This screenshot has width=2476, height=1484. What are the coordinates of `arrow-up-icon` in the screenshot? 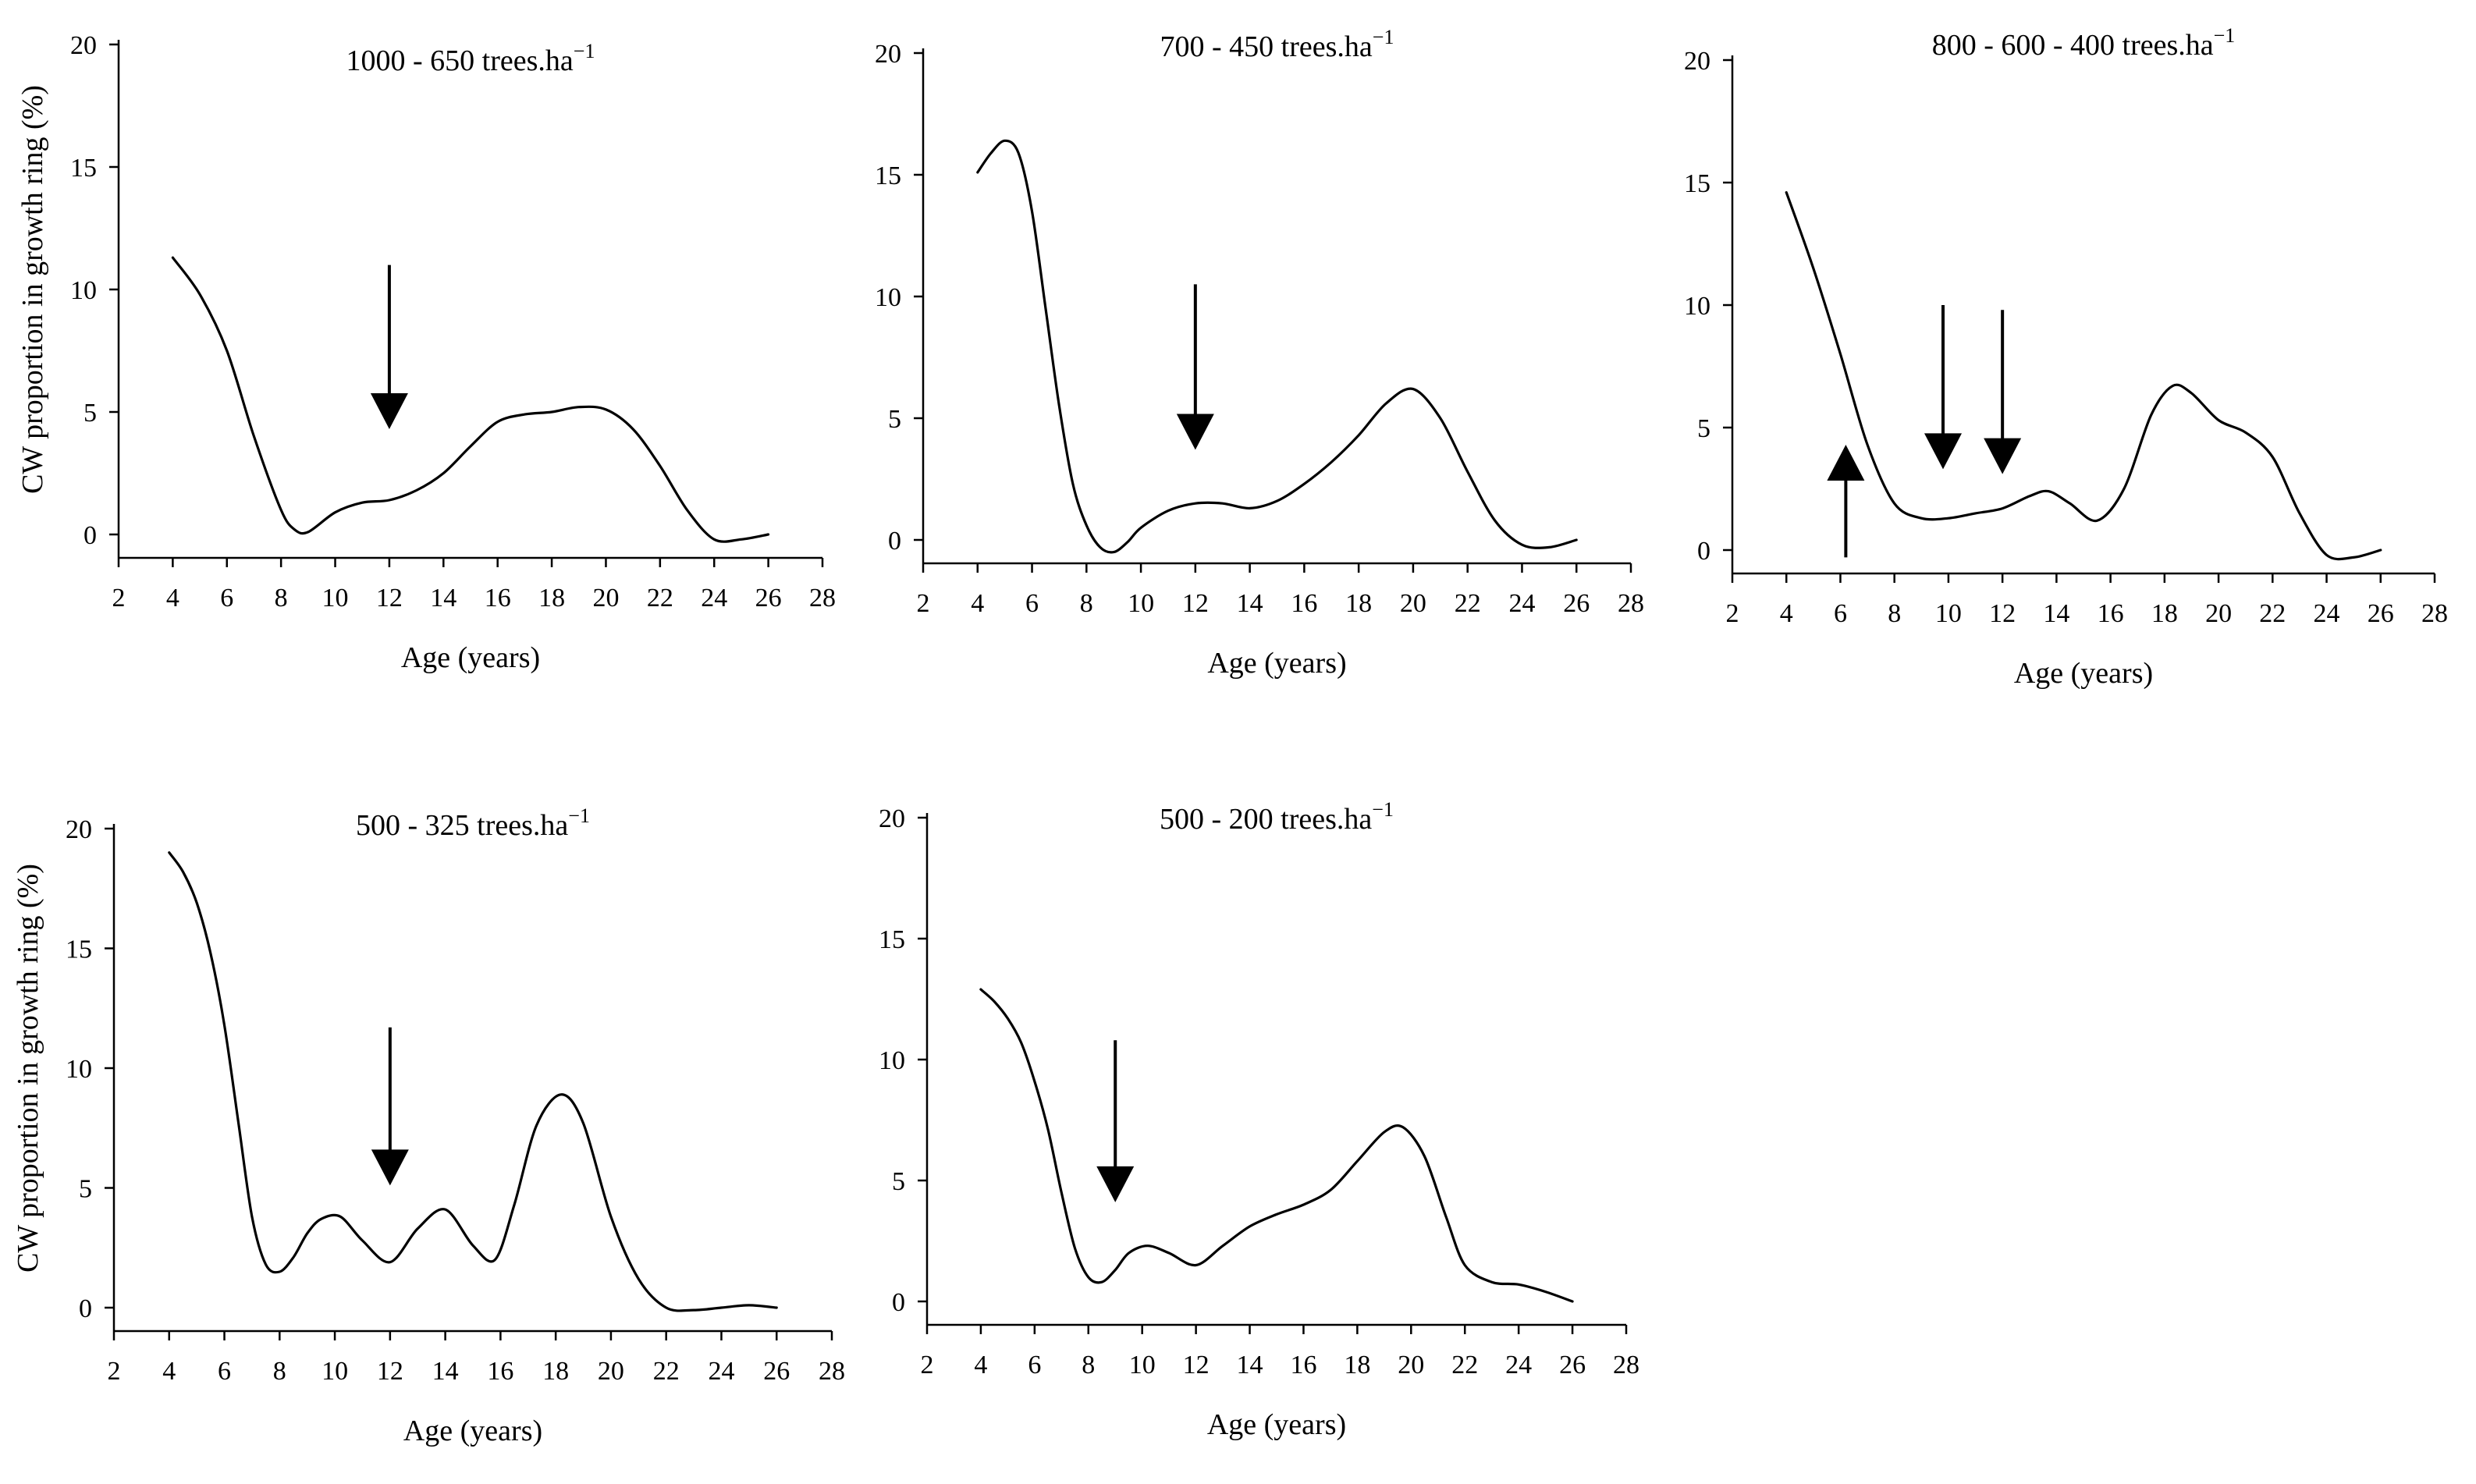 It's located at (1846, 501).